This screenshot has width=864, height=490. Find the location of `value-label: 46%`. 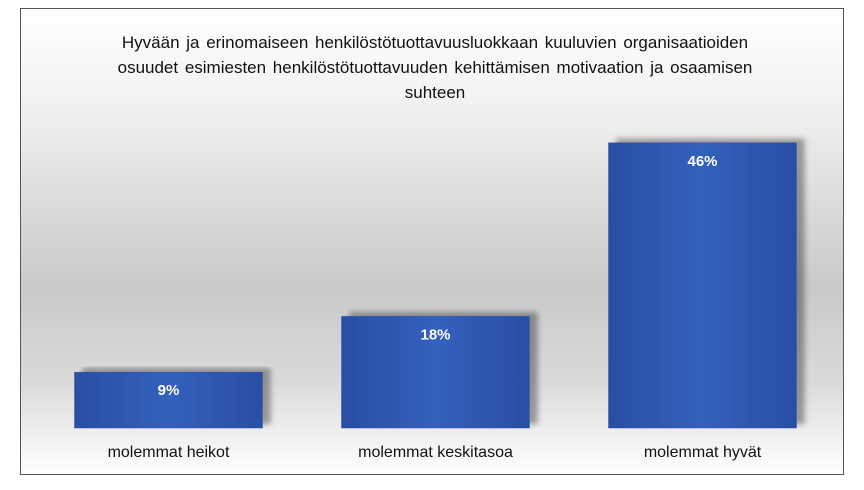

value-label: 46% is located at coordinates (702, 161).